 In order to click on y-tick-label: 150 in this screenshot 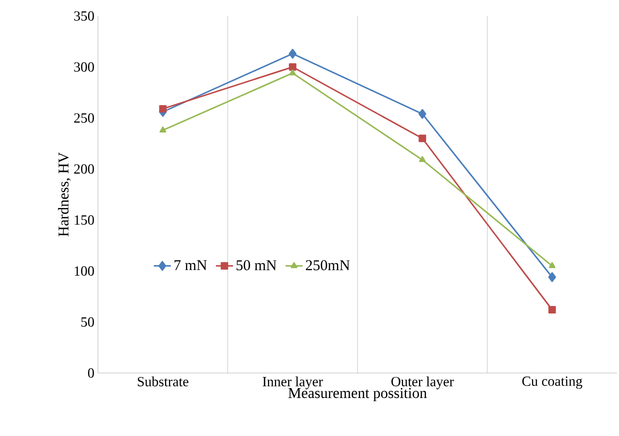, I will do `click(84, 220)`.